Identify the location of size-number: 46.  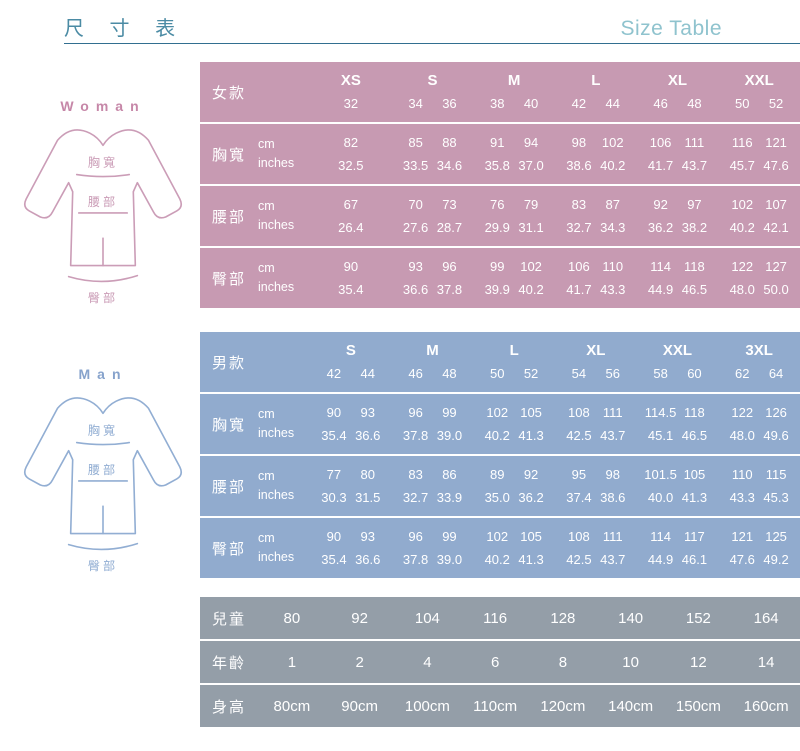
(415, 373).